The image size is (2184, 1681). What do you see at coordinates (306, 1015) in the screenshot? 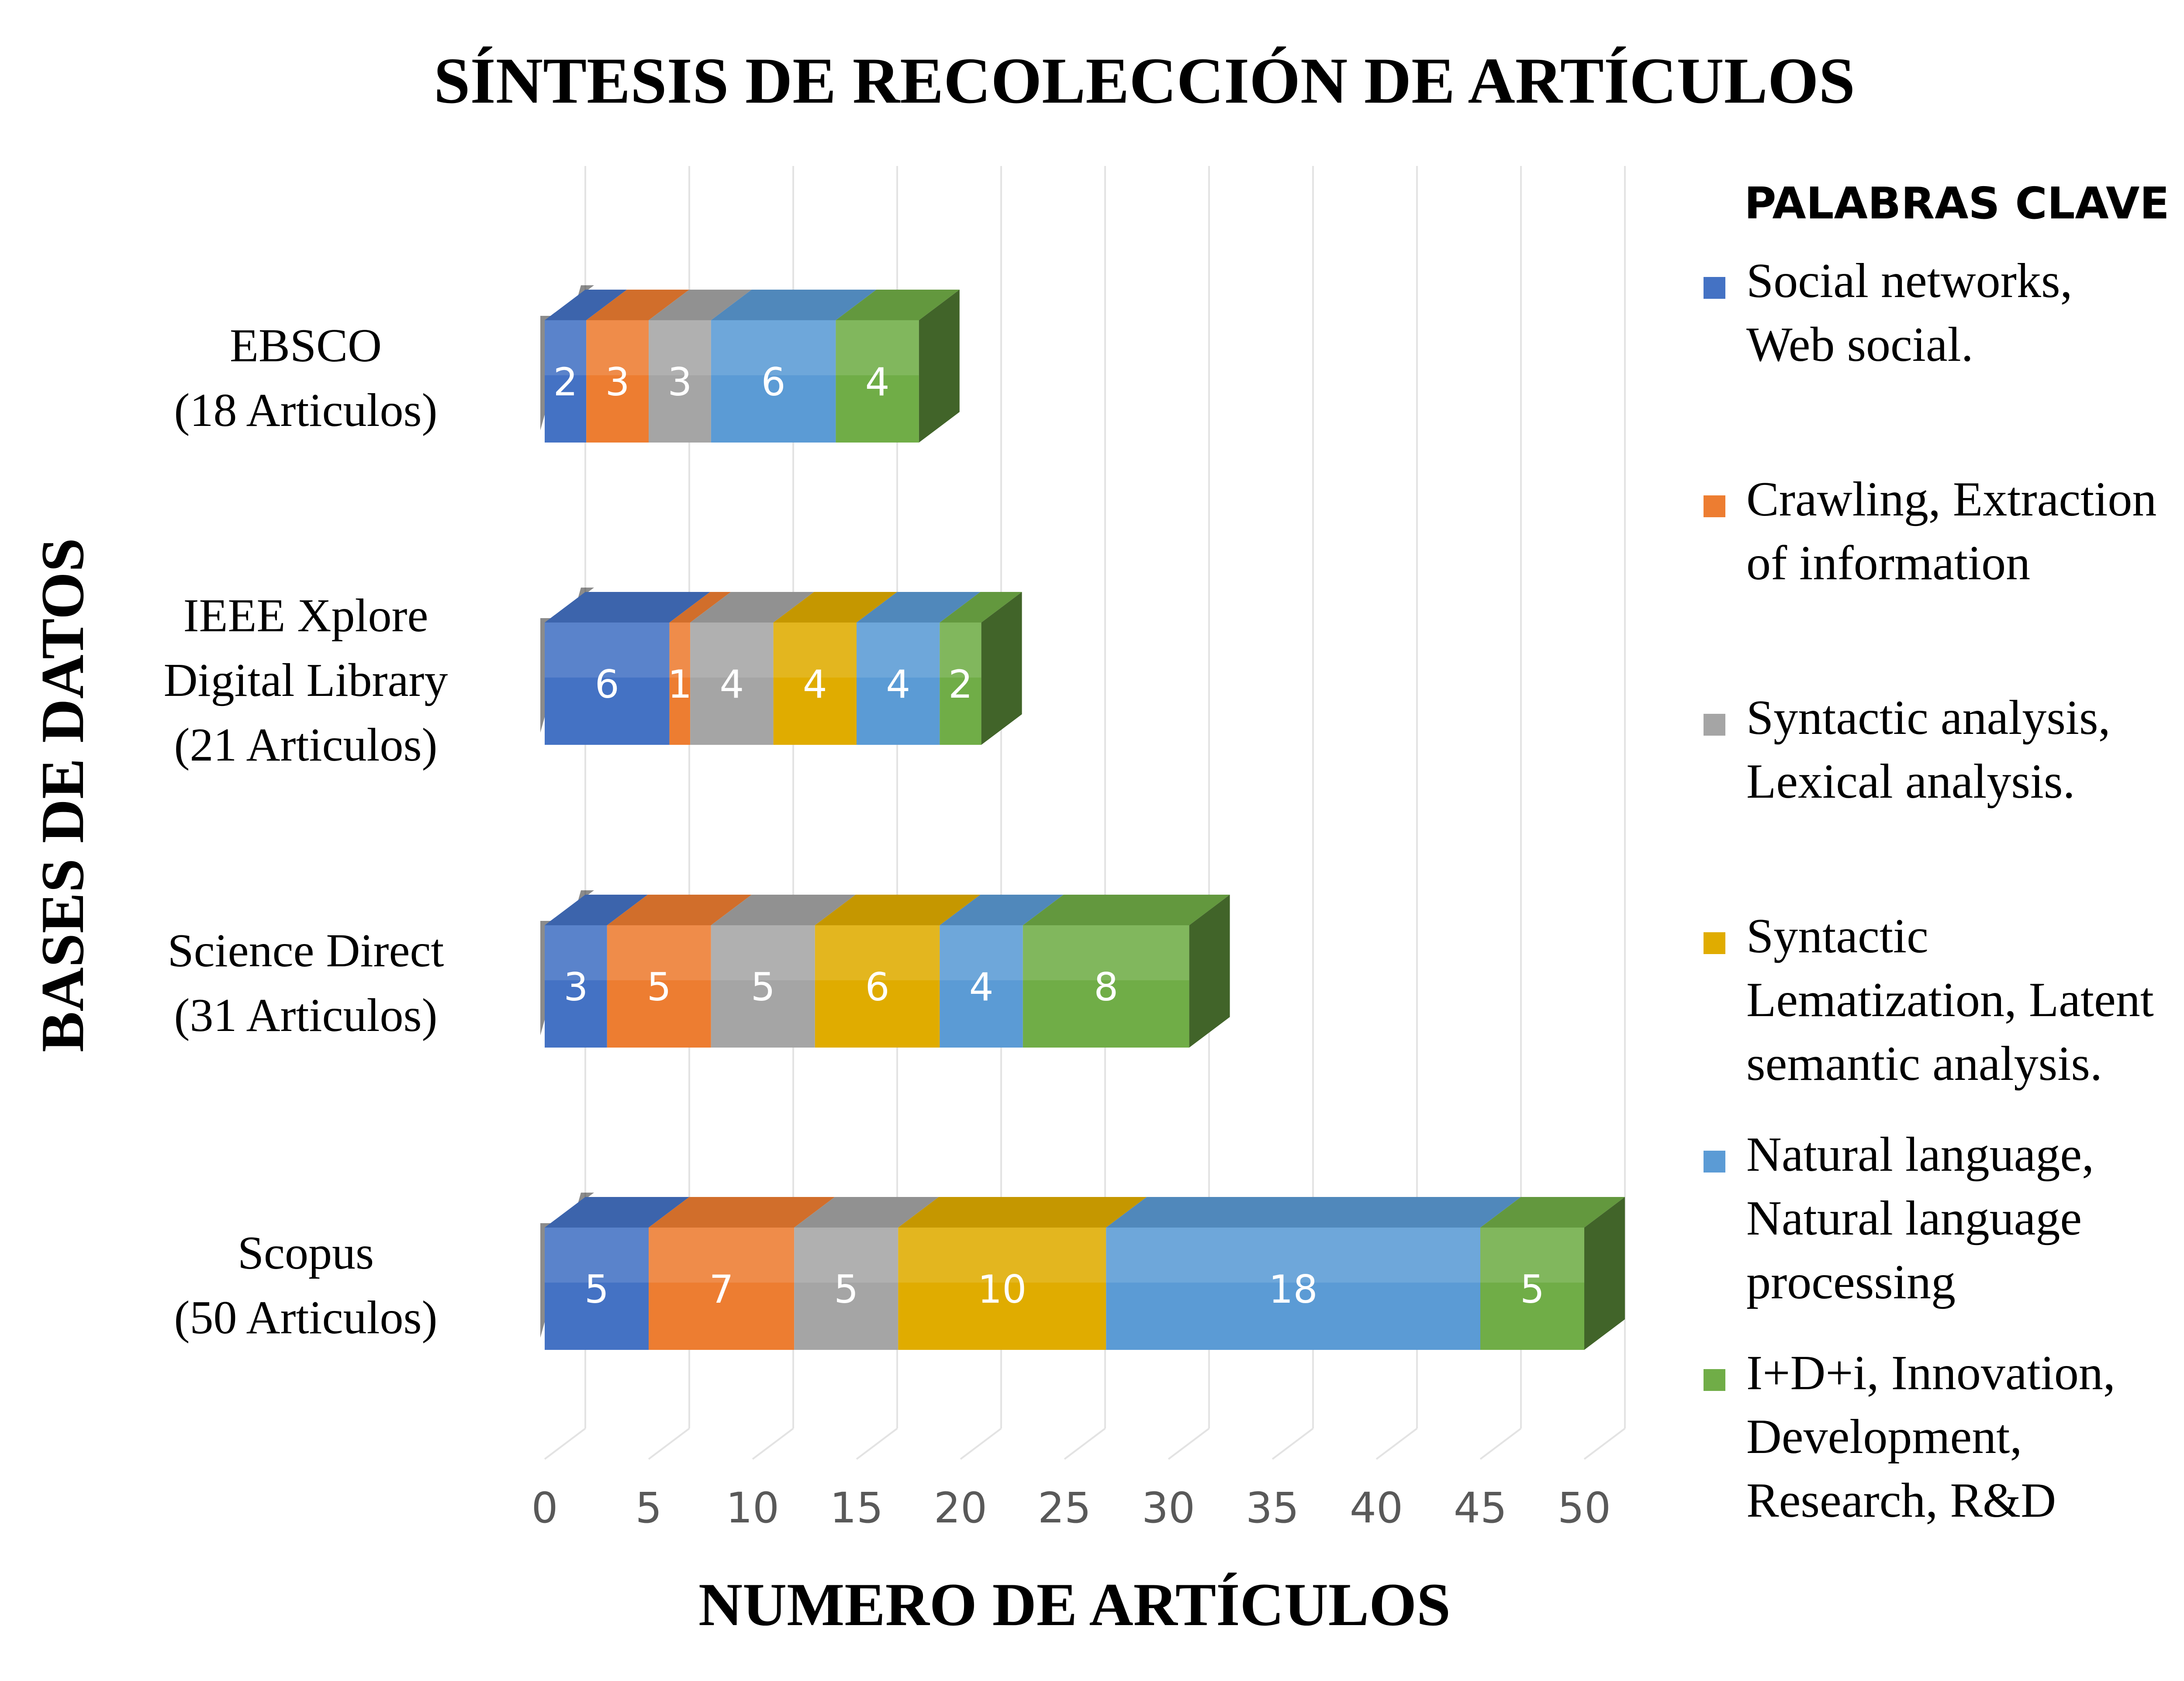
I see `category-label: (31 Articulos)` at bounding box center [306, 1015].